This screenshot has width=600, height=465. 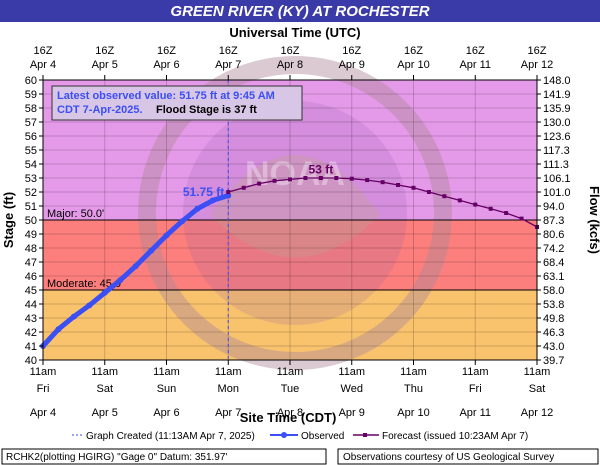 What do you see at coordinates (31, 319) in the screenshot?
I see `y-tick-label: 43` at bounding box center [31, 319].